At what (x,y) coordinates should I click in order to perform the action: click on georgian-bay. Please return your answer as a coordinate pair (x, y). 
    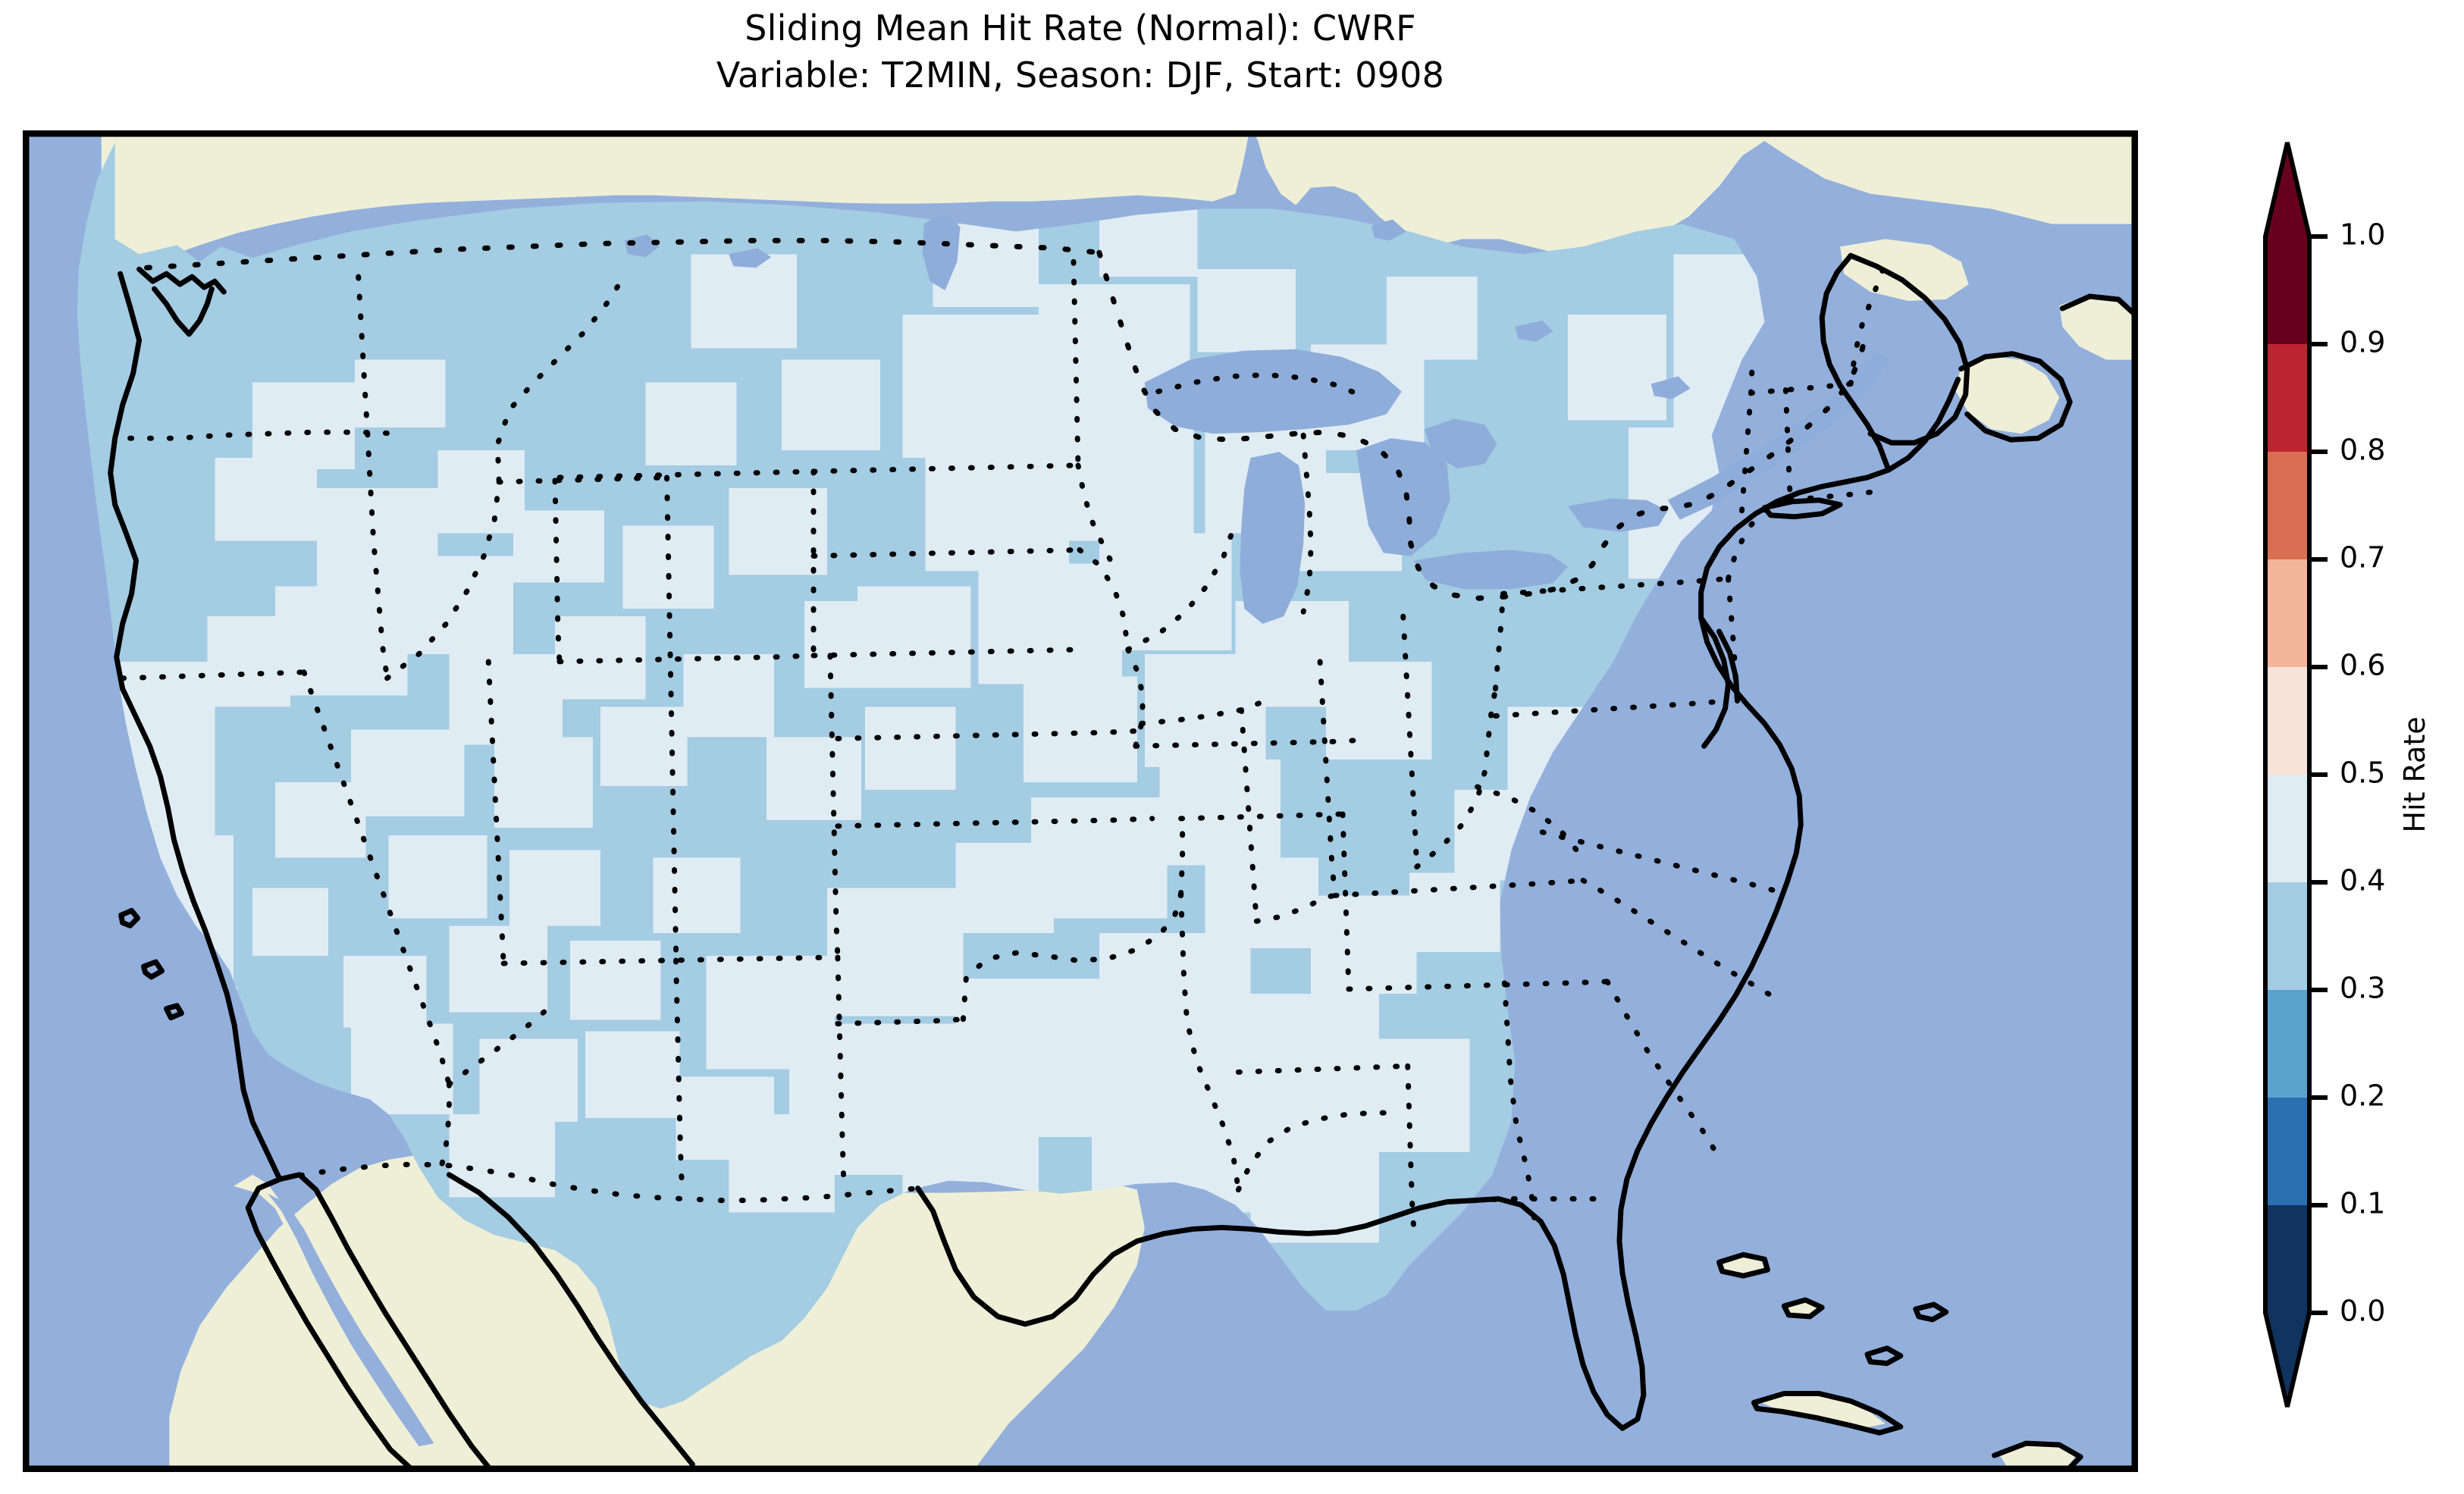
    Looking at the image, I should click on (1461, 443).